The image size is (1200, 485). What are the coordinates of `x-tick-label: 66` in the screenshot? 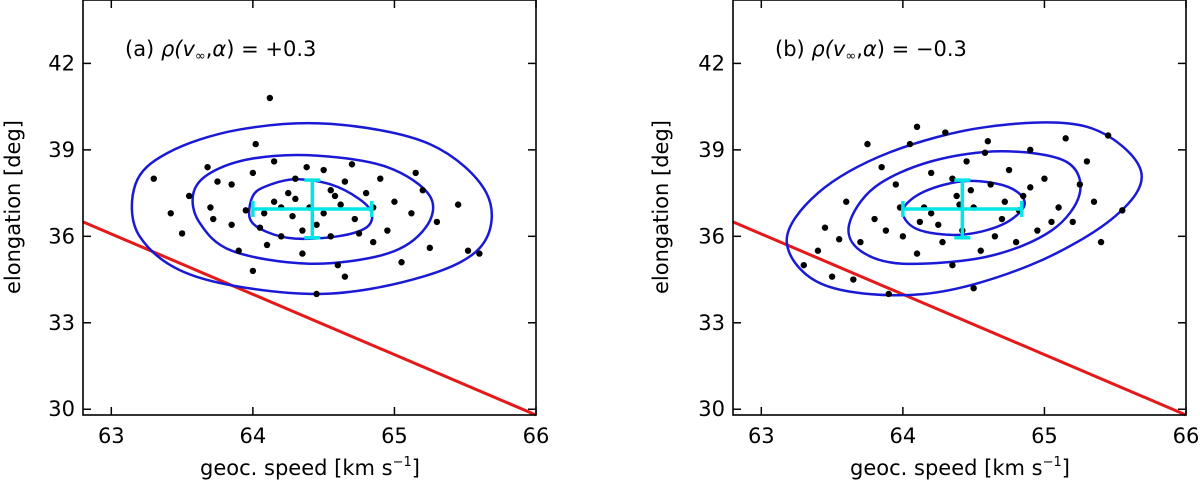 It's located at (1186, 436).